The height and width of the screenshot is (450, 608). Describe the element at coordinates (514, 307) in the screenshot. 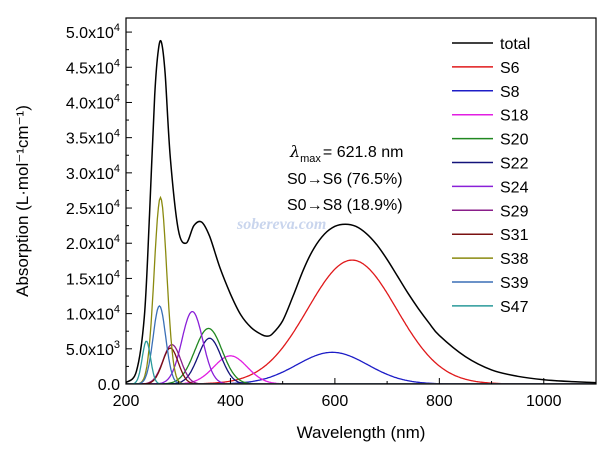

I see `legend-label-s47: S47` at that location.